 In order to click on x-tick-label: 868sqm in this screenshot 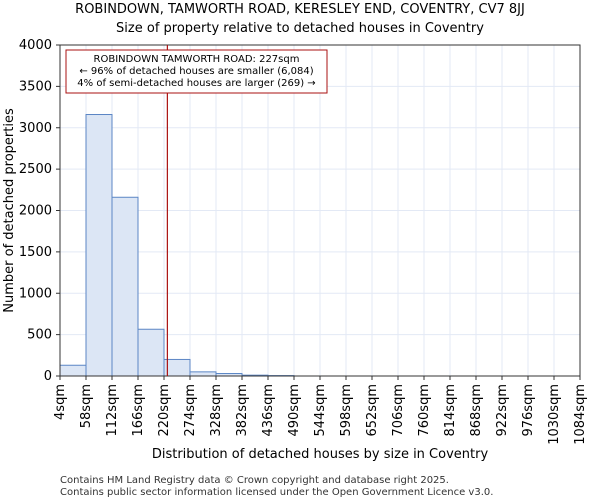, I will do `click(476, 410)`.